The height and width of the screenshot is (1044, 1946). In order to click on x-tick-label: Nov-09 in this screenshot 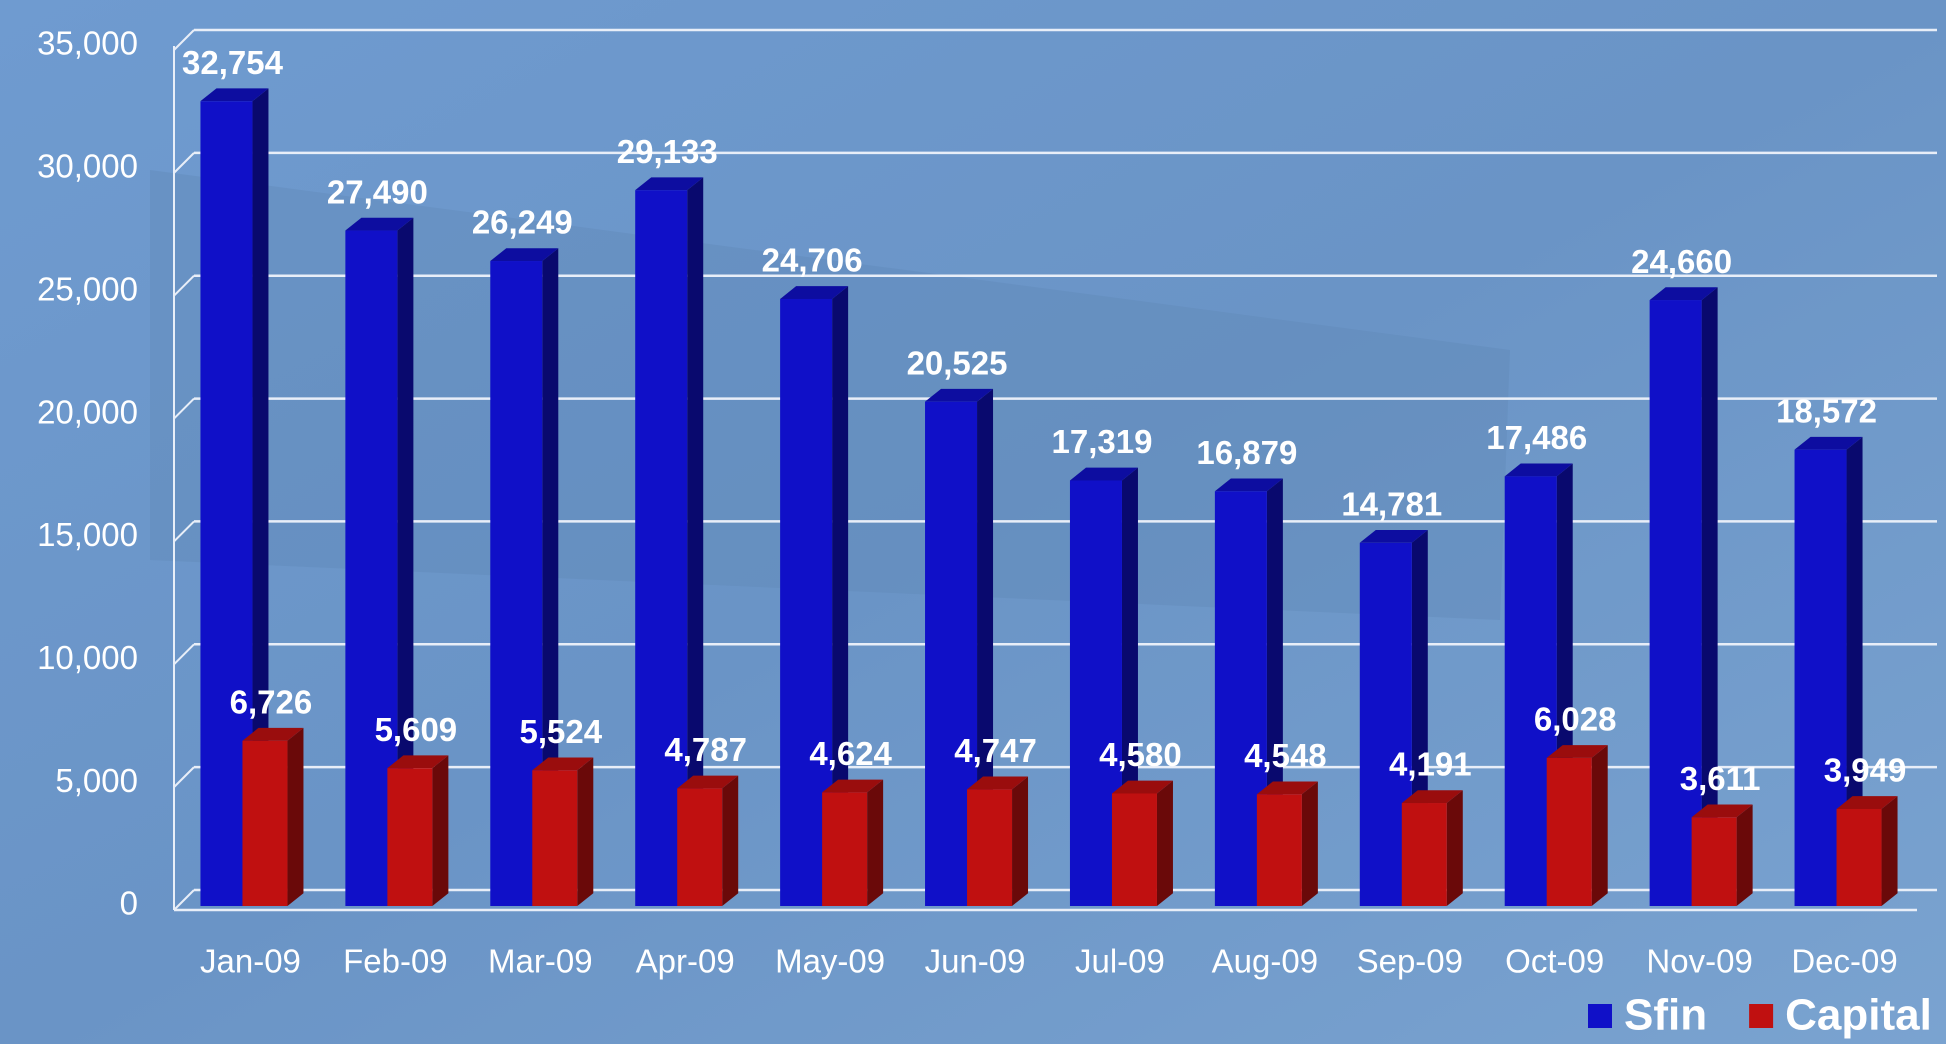, I will do `click(1699, 961)`.